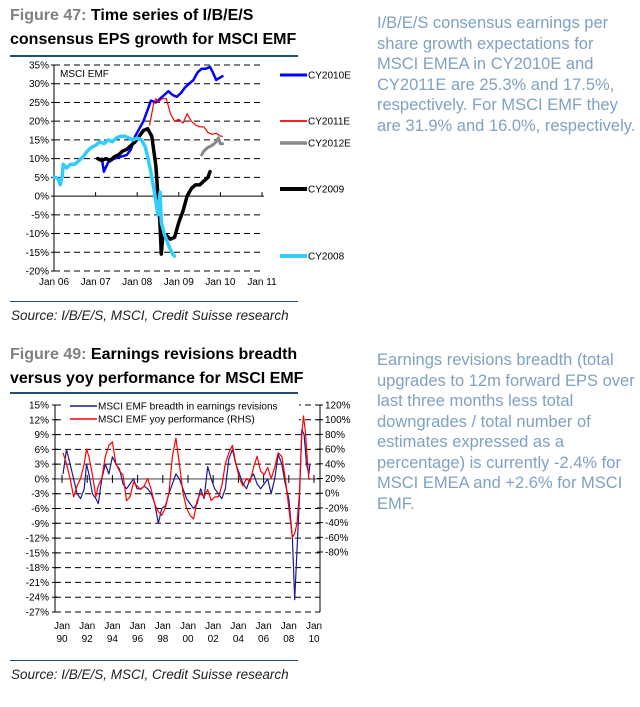  What do you see at coordinates (329, 144) in the screenshot?
I see `legend-label-cy2012e: CY2012E` at bounding box center [329, 144].